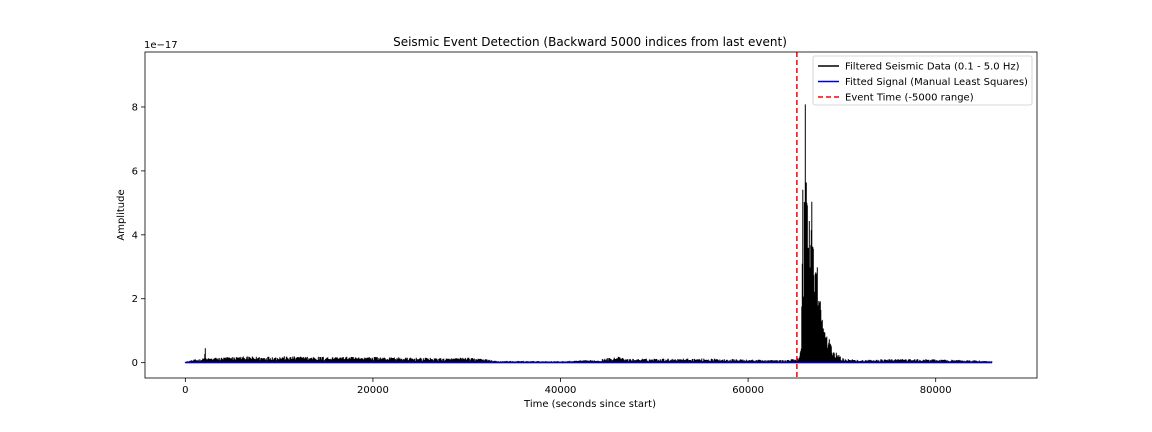 This screenshot has width=1152, height=432. Describe the element at coordinates (932, 67) in the screenshot. I see `legend-entry: Filtered Seismic Data (0.1 - 5.0 Hz)` at that location.